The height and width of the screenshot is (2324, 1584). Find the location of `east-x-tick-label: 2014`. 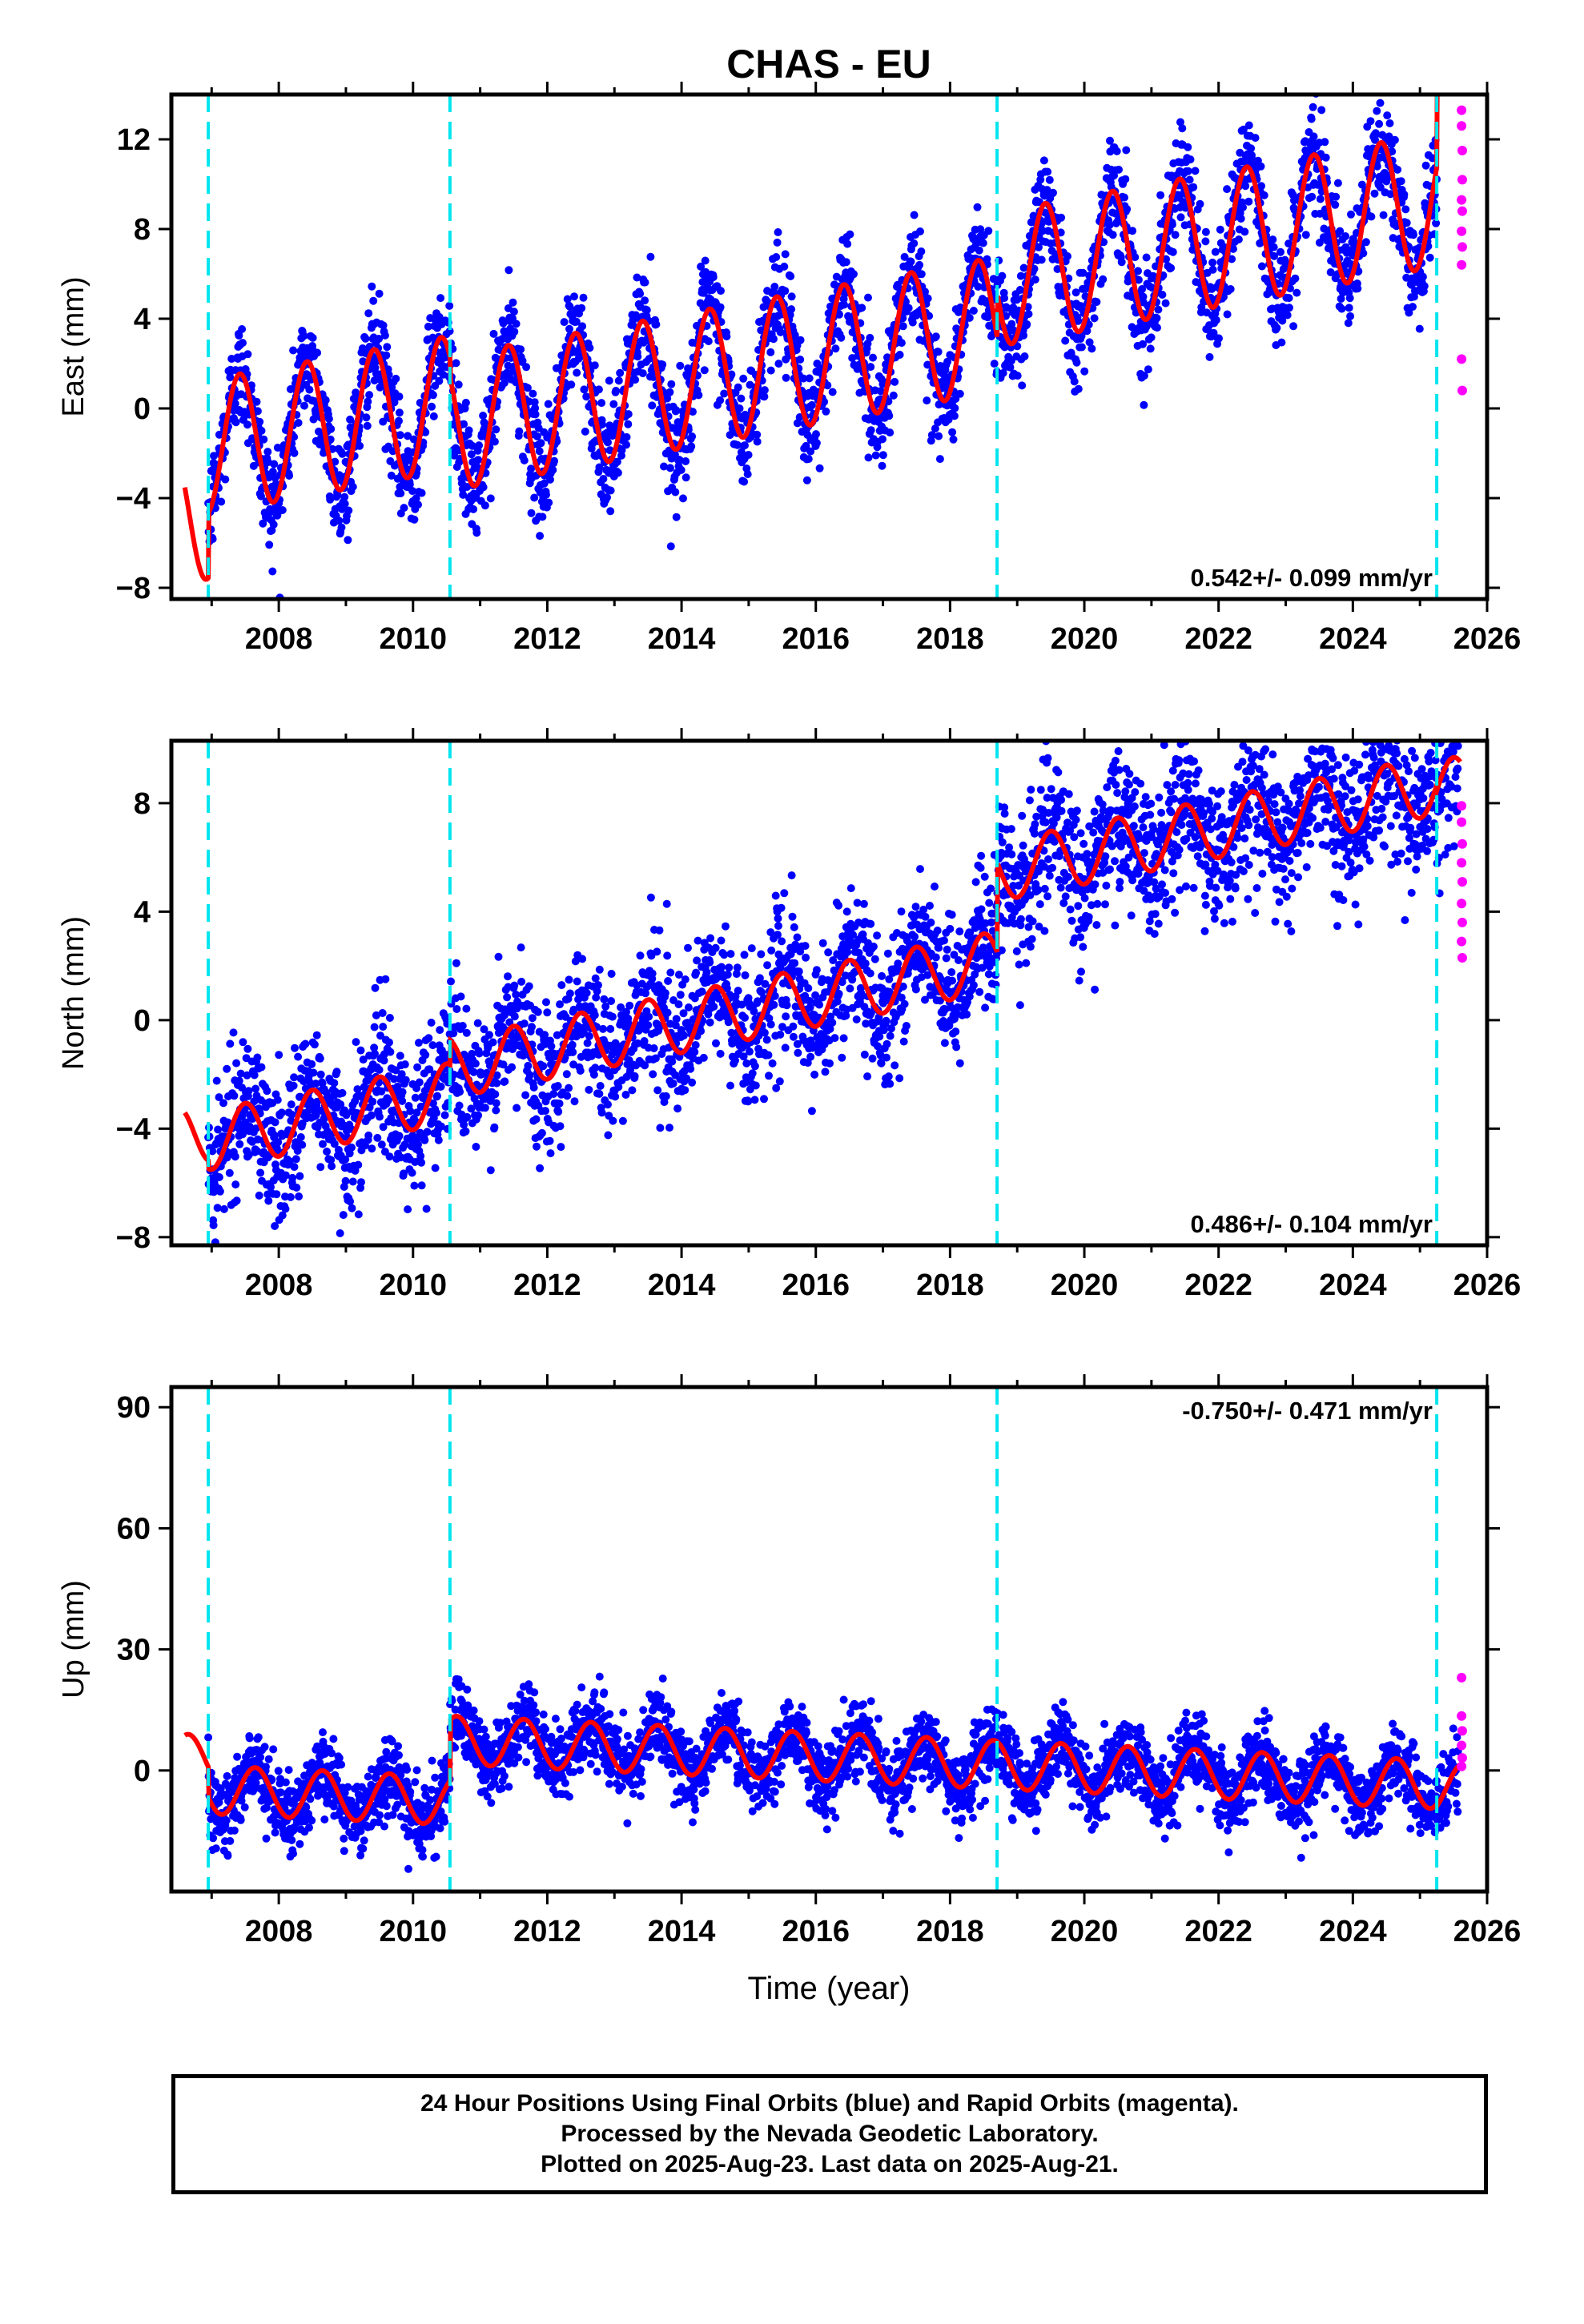

east-x-tick-label: 2014 is located at coordinates (682, 639).